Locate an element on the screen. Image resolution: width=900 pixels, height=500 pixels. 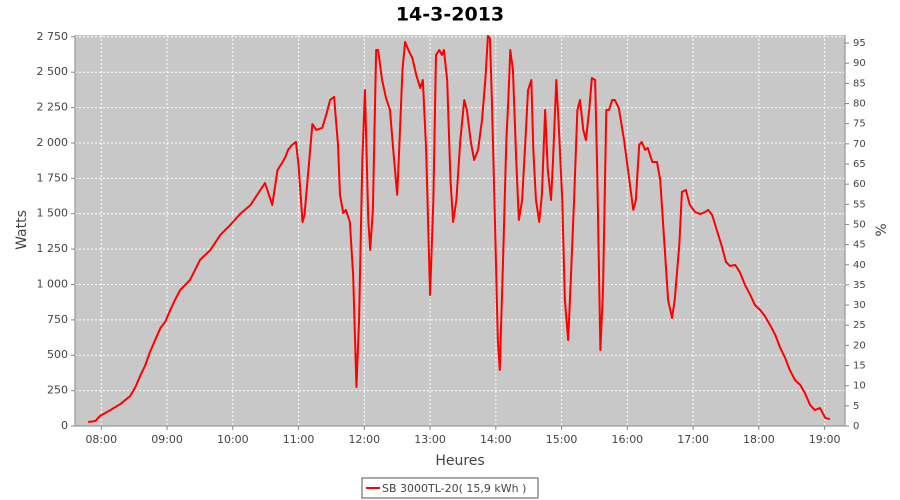
y2-tick-label: 65 is located at coordinates (859, 164).